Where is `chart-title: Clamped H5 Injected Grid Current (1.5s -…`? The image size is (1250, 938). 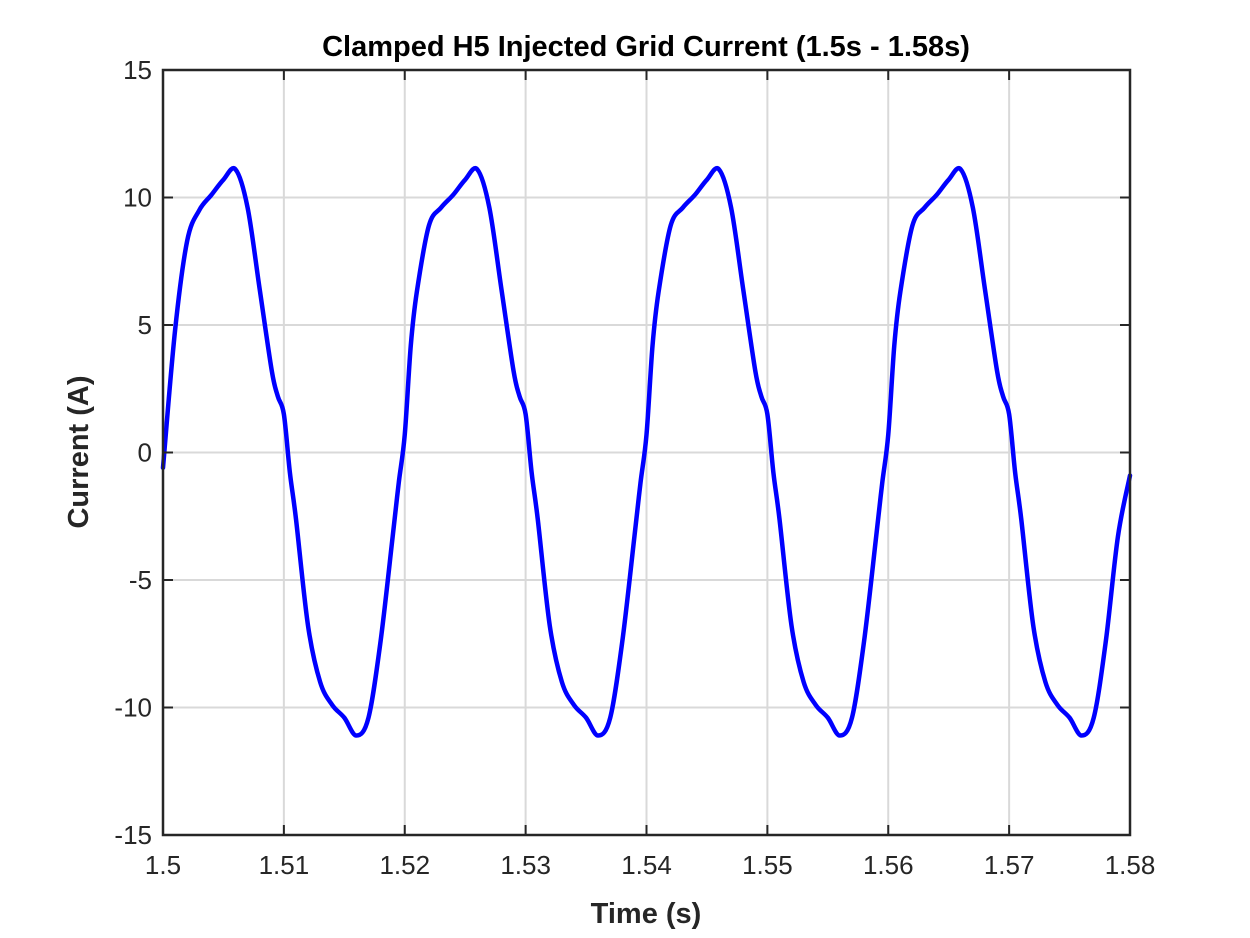
chart-title: Clamped H5 Injected Grid Current (1.5s -… is located at coordinates (646, 47).